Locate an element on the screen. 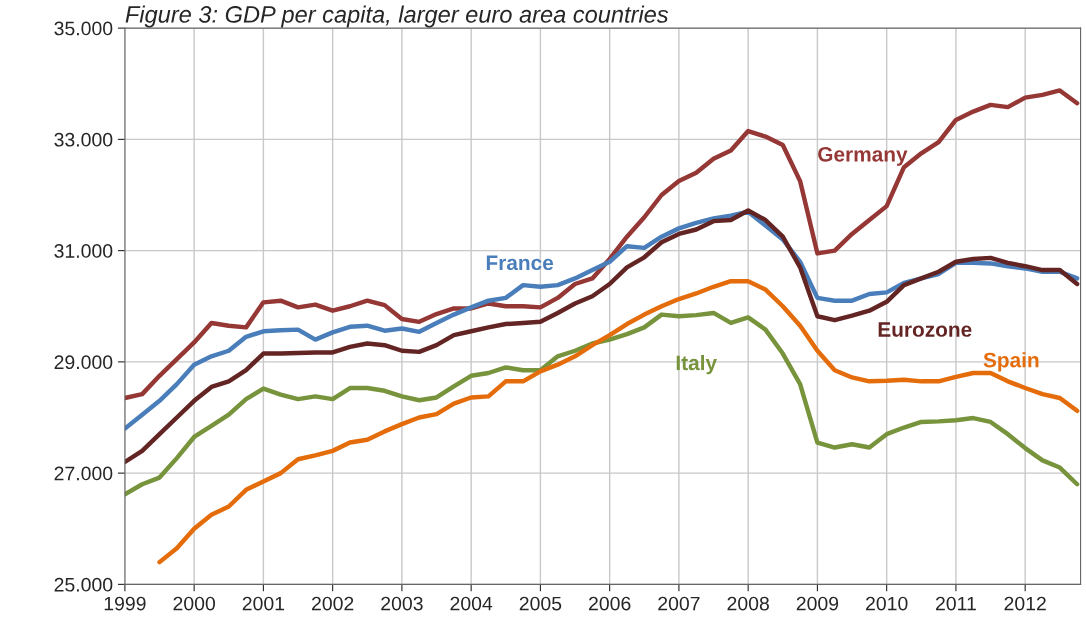 This screenshot has width=1086, height=625. x-tick-label: 1999 is located at coordinates (125, 603).